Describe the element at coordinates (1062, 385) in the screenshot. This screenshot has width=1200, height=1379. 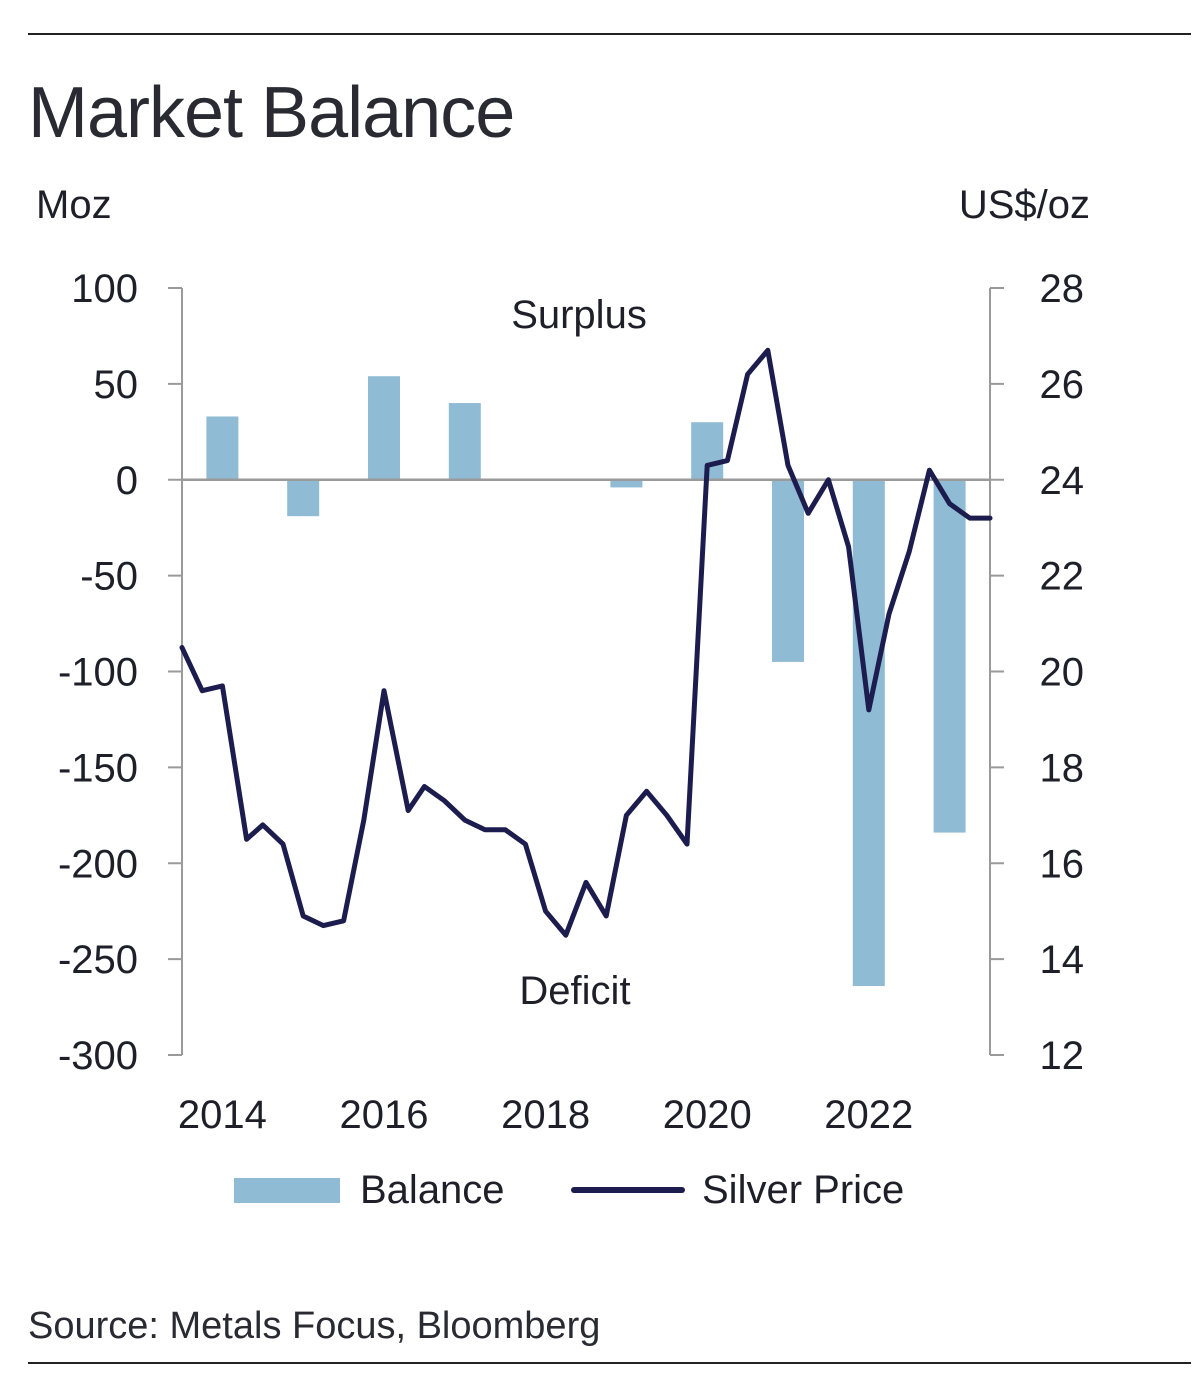
I see `right-tick-label: 26` at that location.